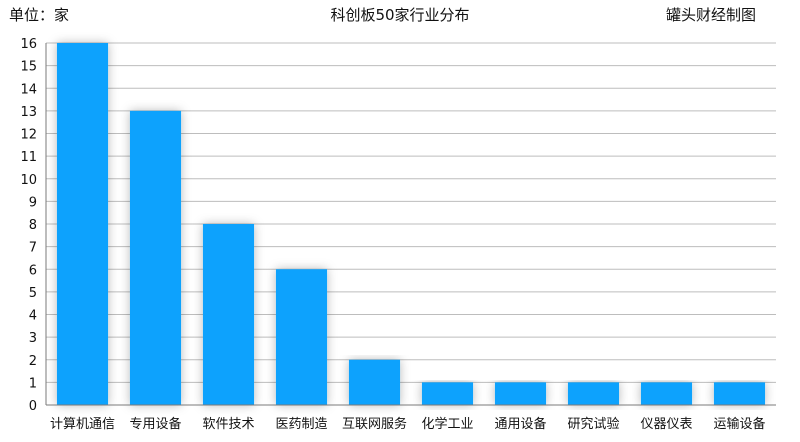 This screenshot has height=442, width=800. Describe the element at coordinates (374, 424) in the screenshot. I see `x-category-label: 互联网服务` at that location.